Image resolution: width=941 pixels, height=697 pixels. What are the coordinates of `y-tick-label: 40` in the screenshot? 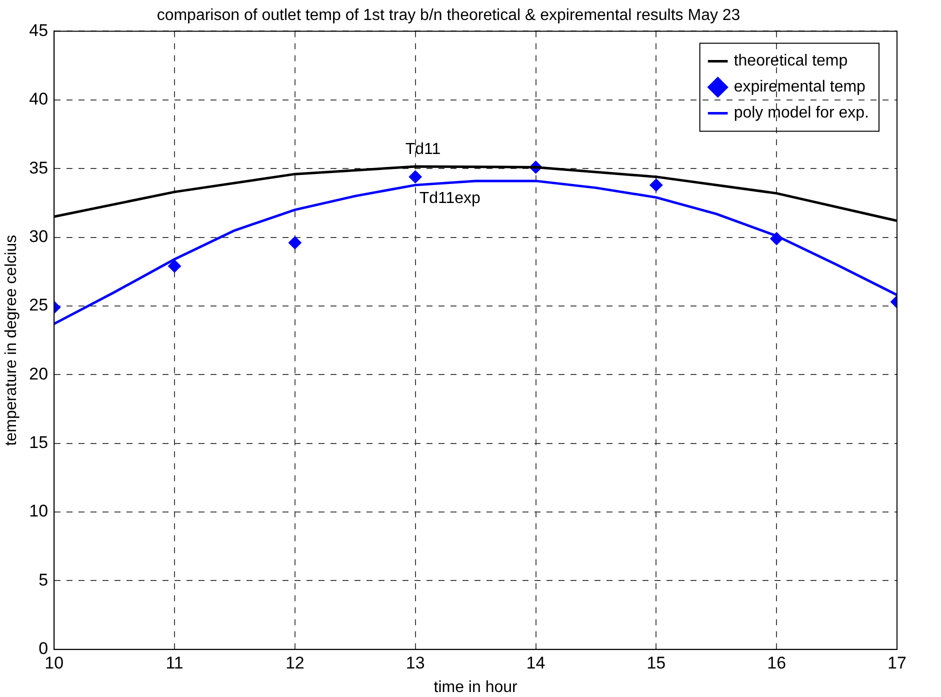 It's located at (38, 99).